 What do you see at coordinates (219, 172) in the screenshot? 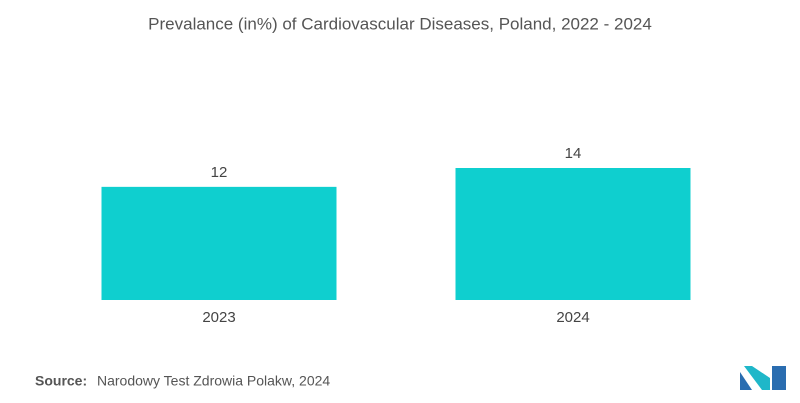
I see `value-label: 12` at bounding box center [219, 172].